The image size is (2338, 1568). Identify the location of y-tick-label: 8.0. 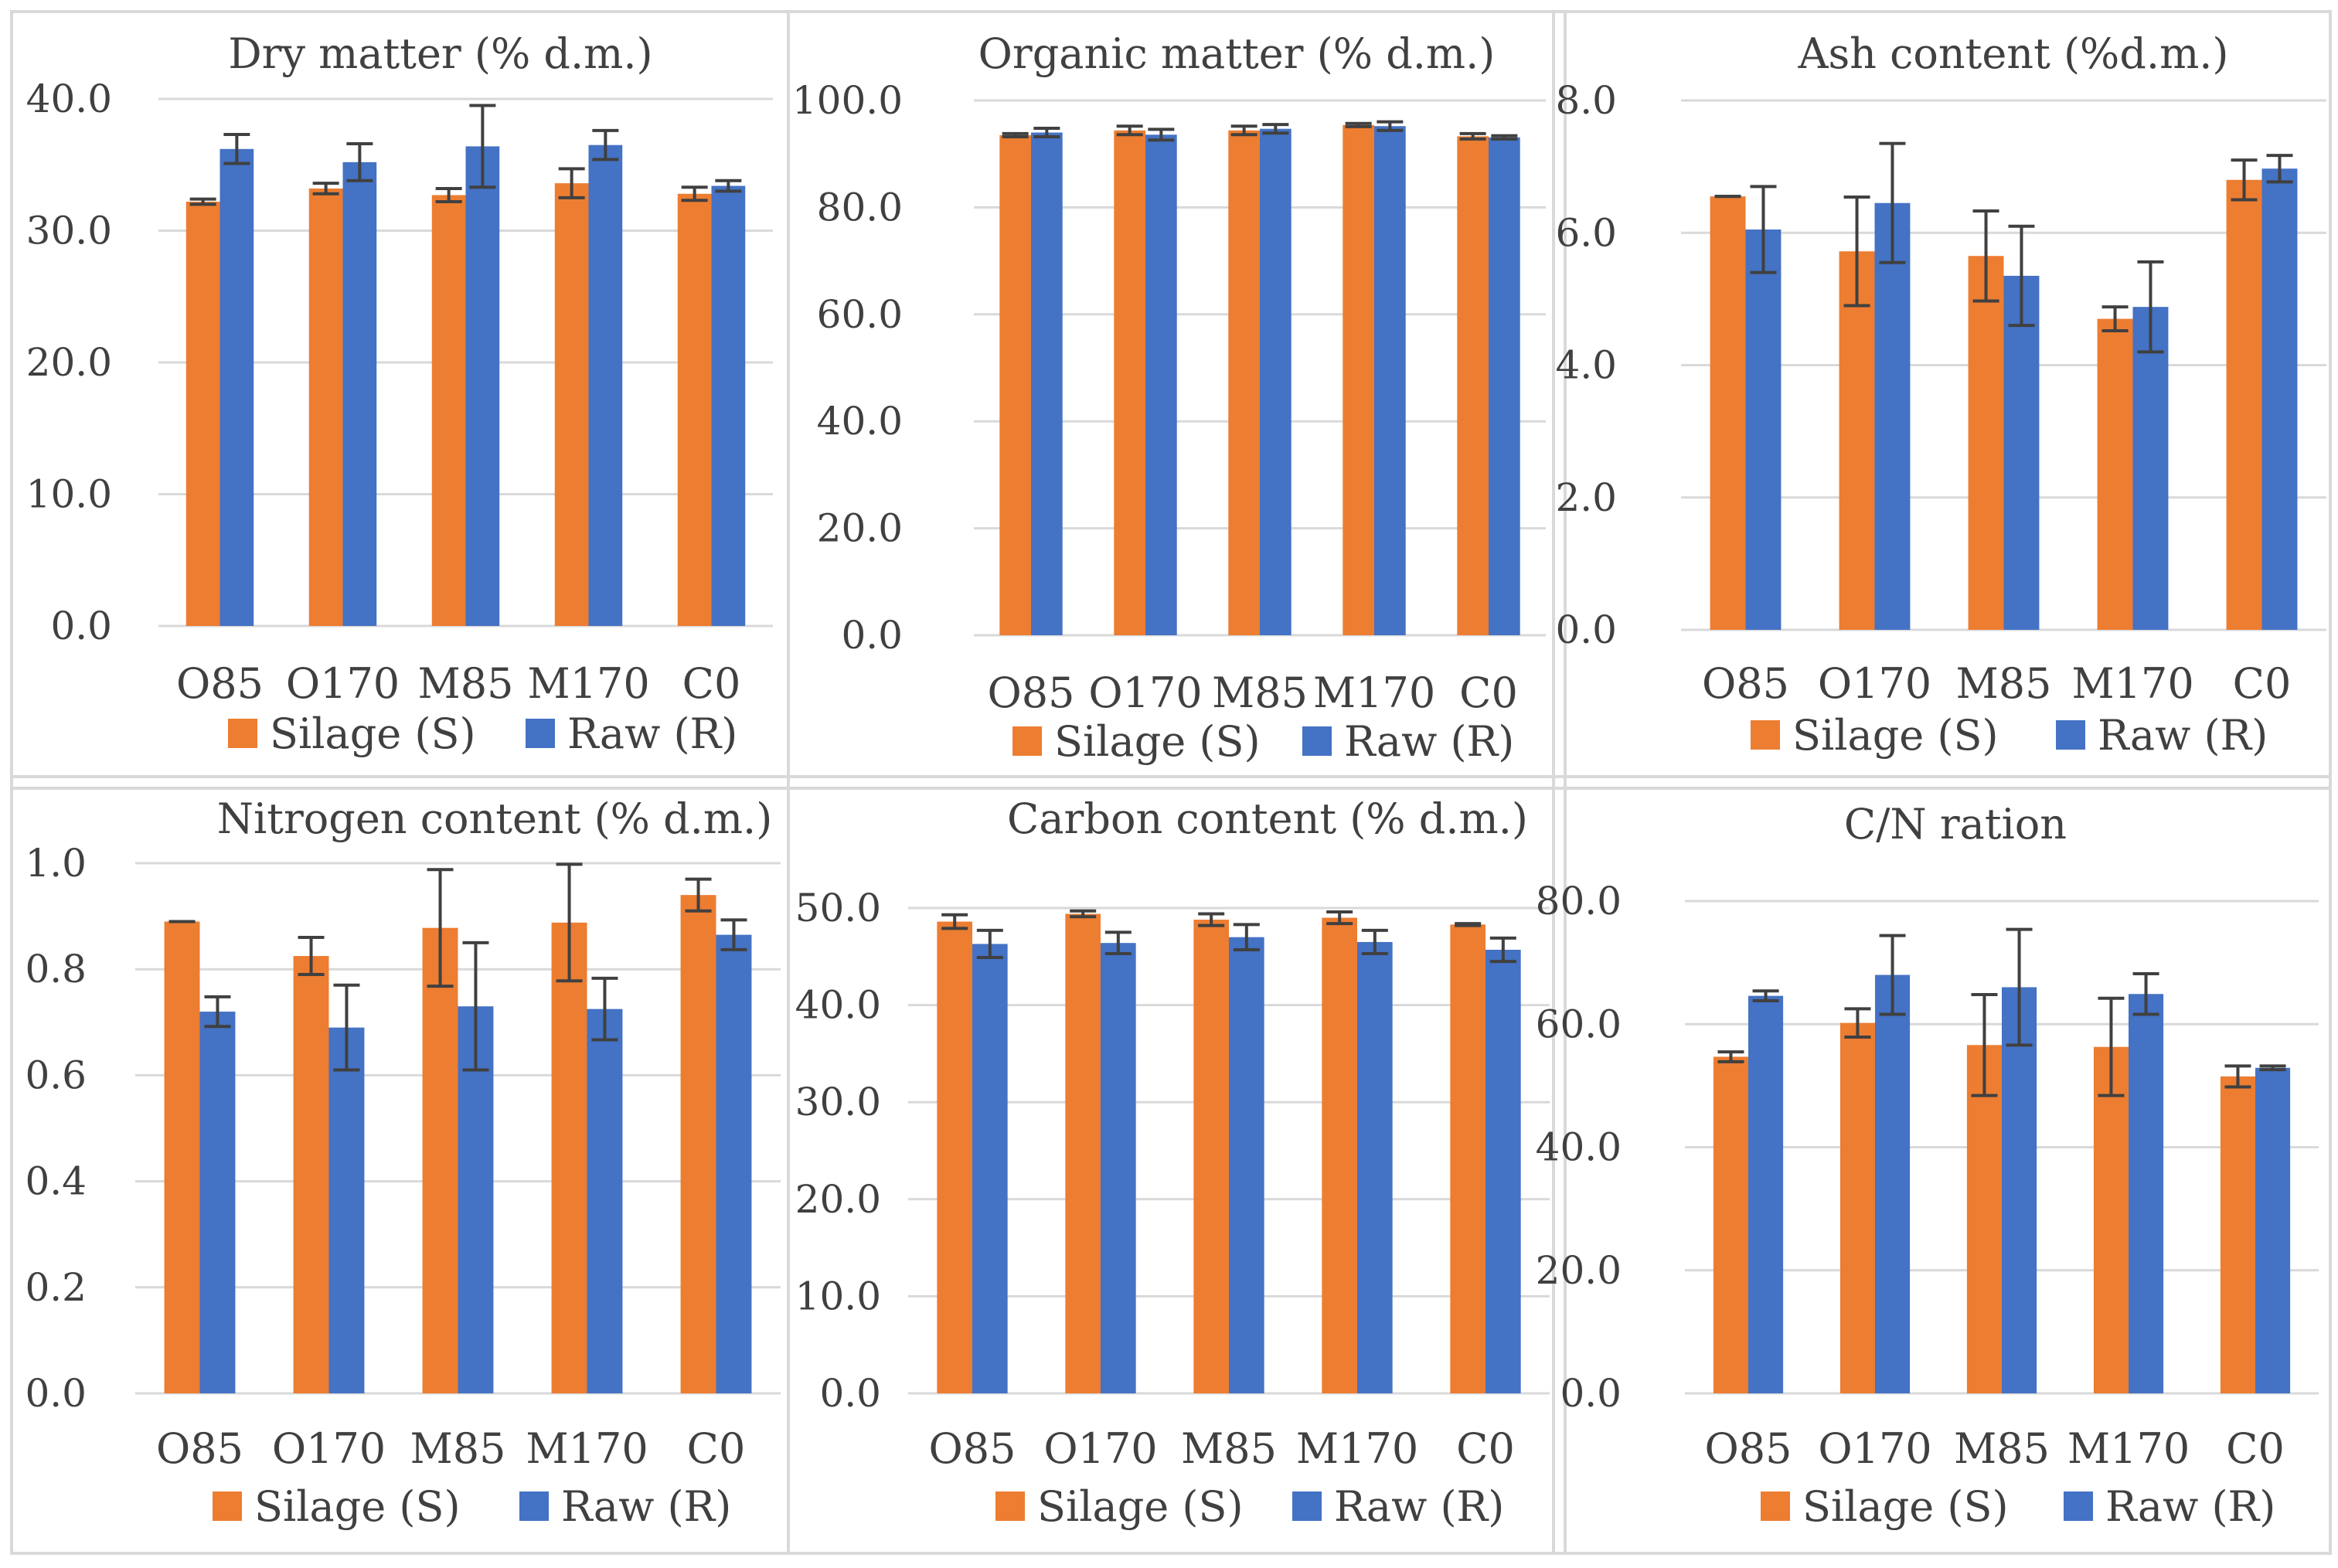
(1586, 100).